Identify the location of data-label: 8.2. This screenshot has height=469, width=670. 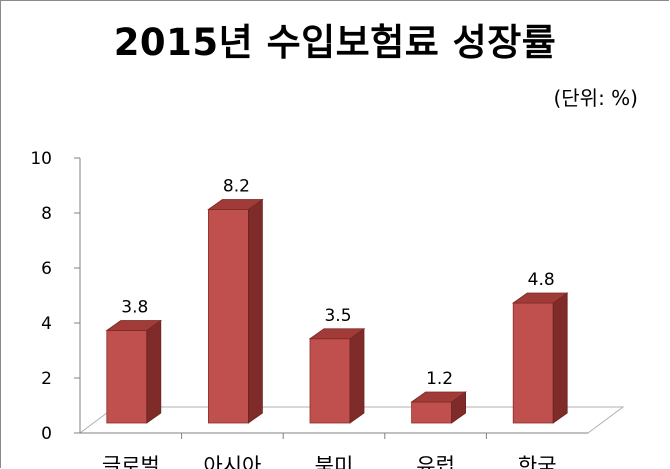
(236, 187).